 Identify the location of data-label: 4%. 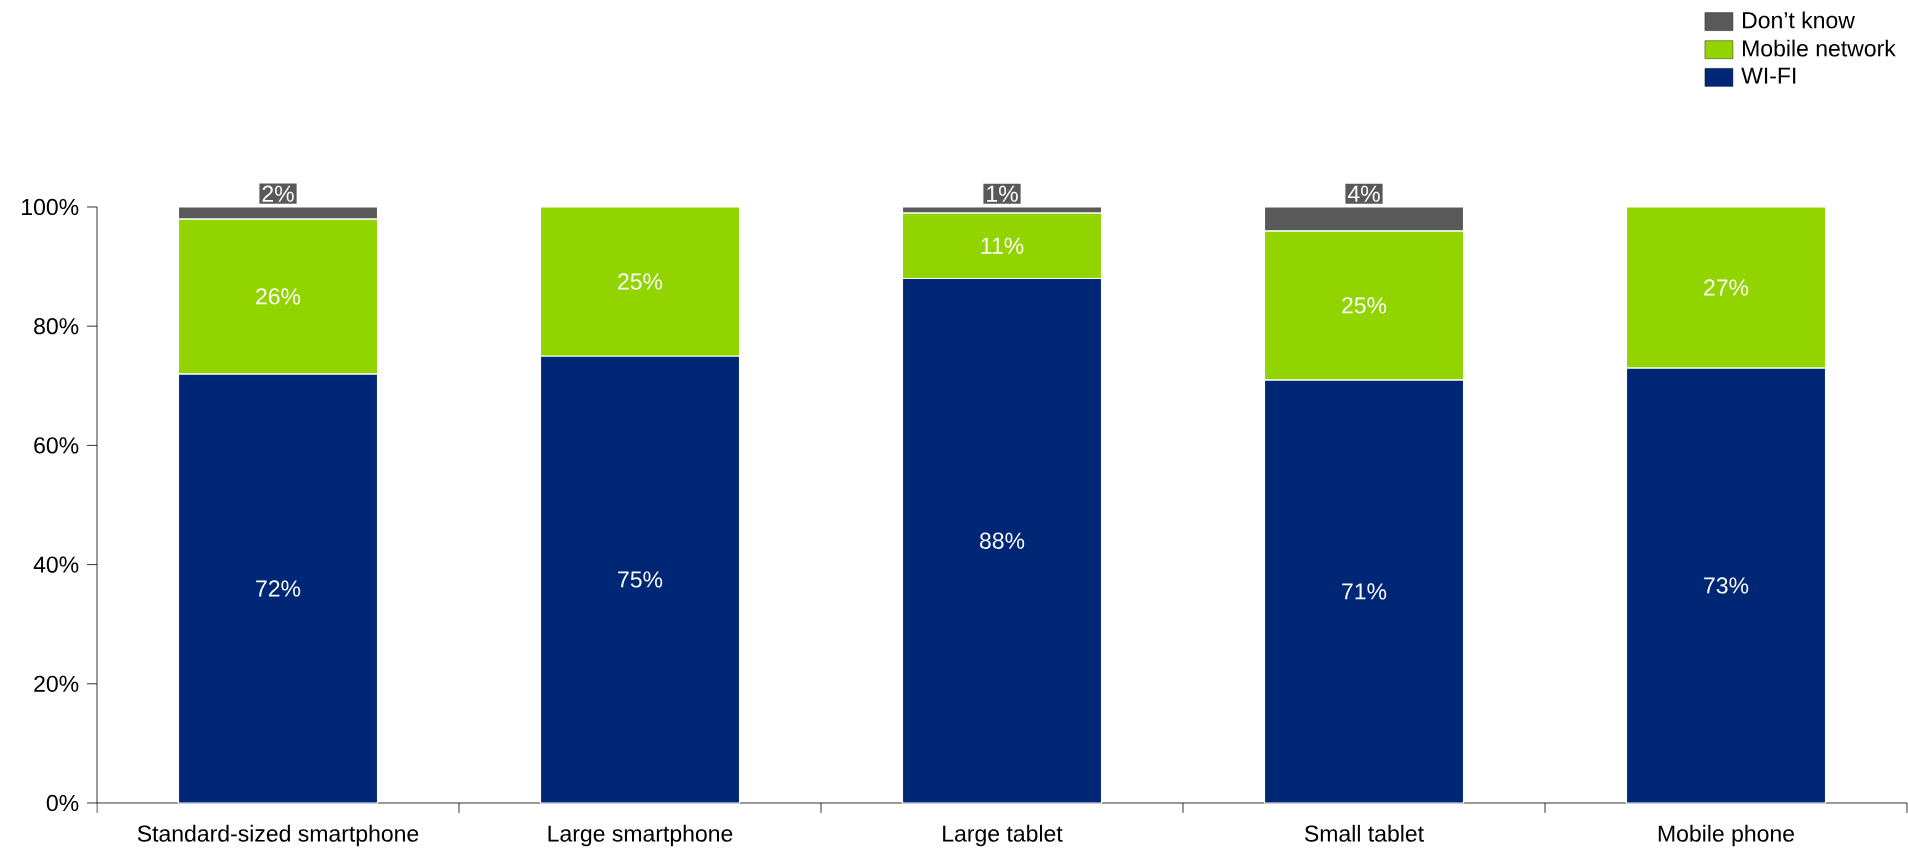
(1363, 193).